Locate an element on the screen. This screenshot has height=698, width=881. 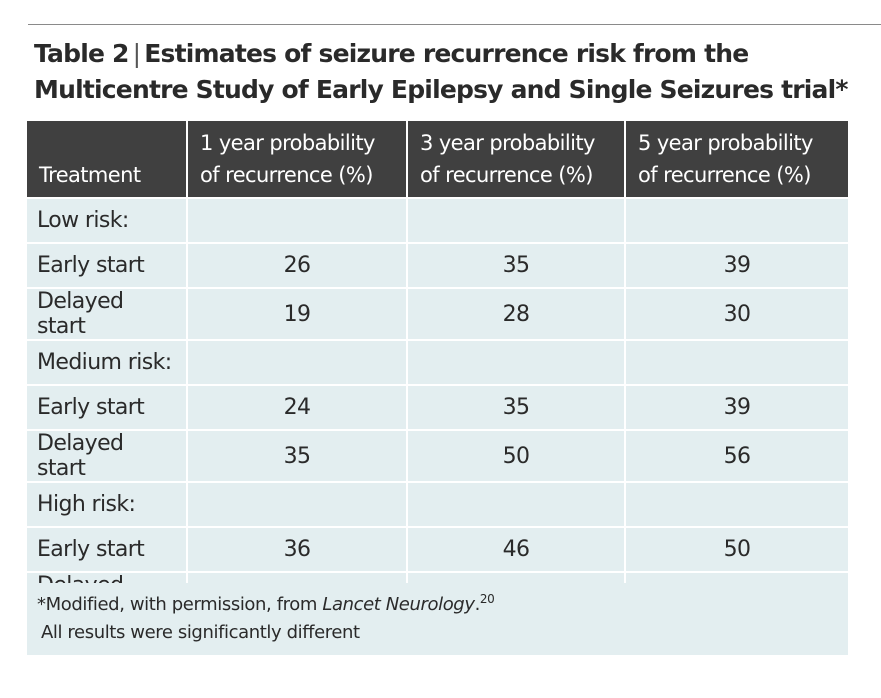
risk-group-label: Low risk: is located at coordinates (107, 220).